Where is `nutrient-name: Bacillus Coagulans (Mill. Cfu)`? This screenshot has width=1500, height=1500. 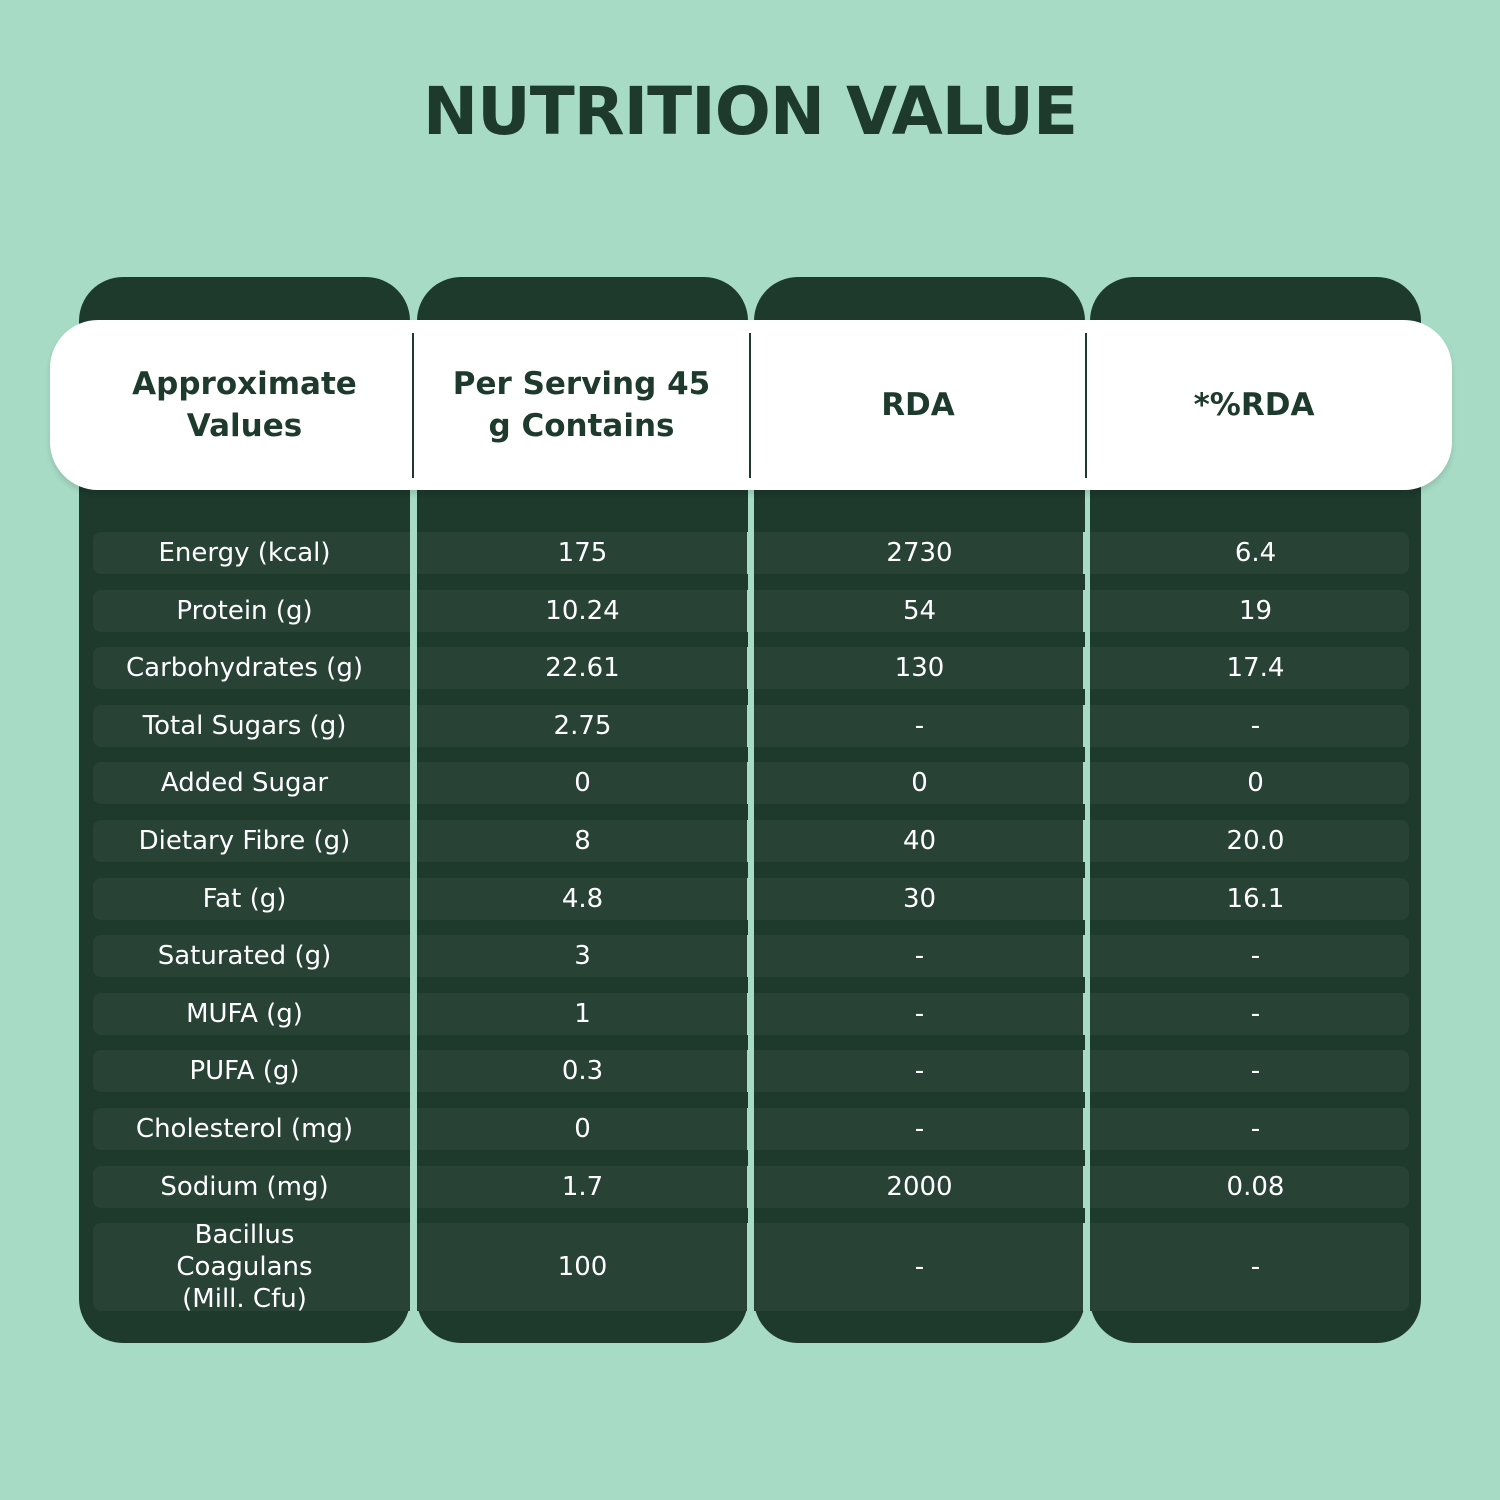 nutrient-name: Bacillus Coagulans (Mill. Cfu) is located at coordinates (244, 1267).